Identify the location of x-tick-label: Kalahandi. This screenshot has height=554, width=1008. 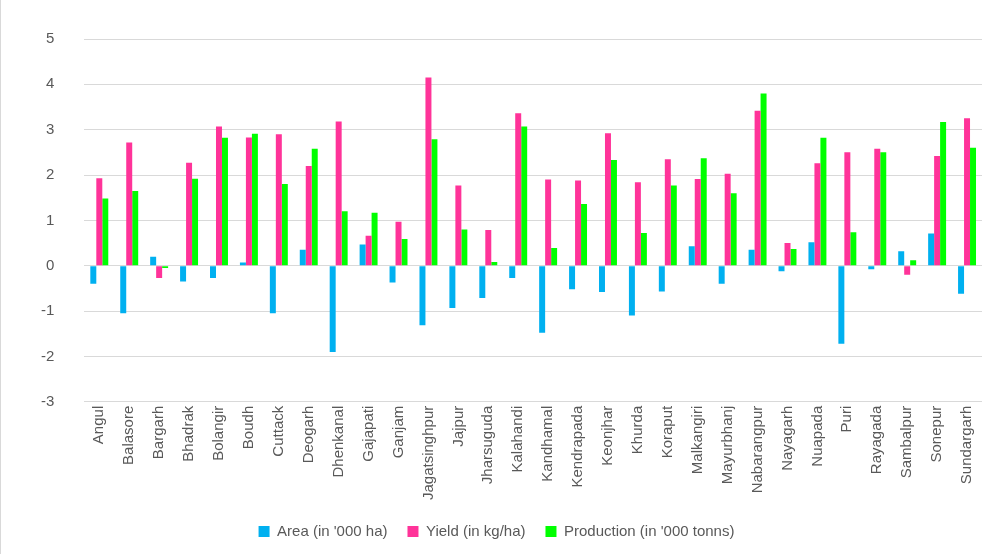
(517, 439).